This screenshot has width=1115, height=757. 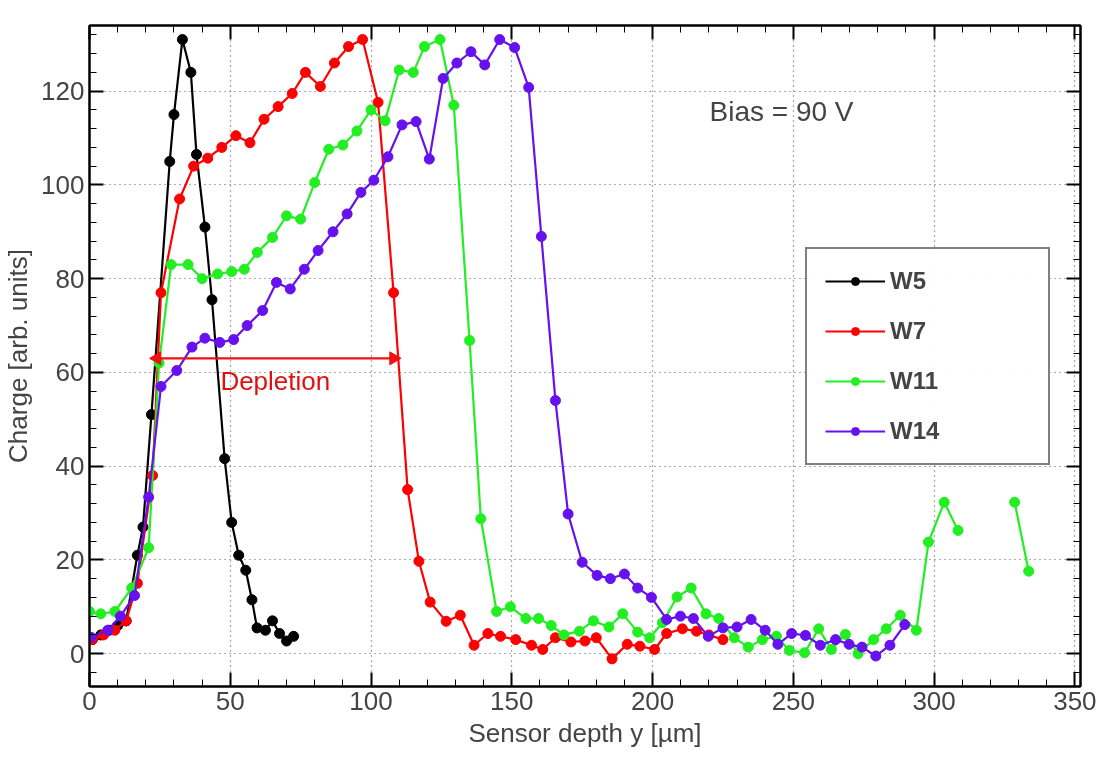 What do you see at coordinates (934, 700) in the screenshot?
I see `x-tick-label: 300` at bounding box center [934, 700].